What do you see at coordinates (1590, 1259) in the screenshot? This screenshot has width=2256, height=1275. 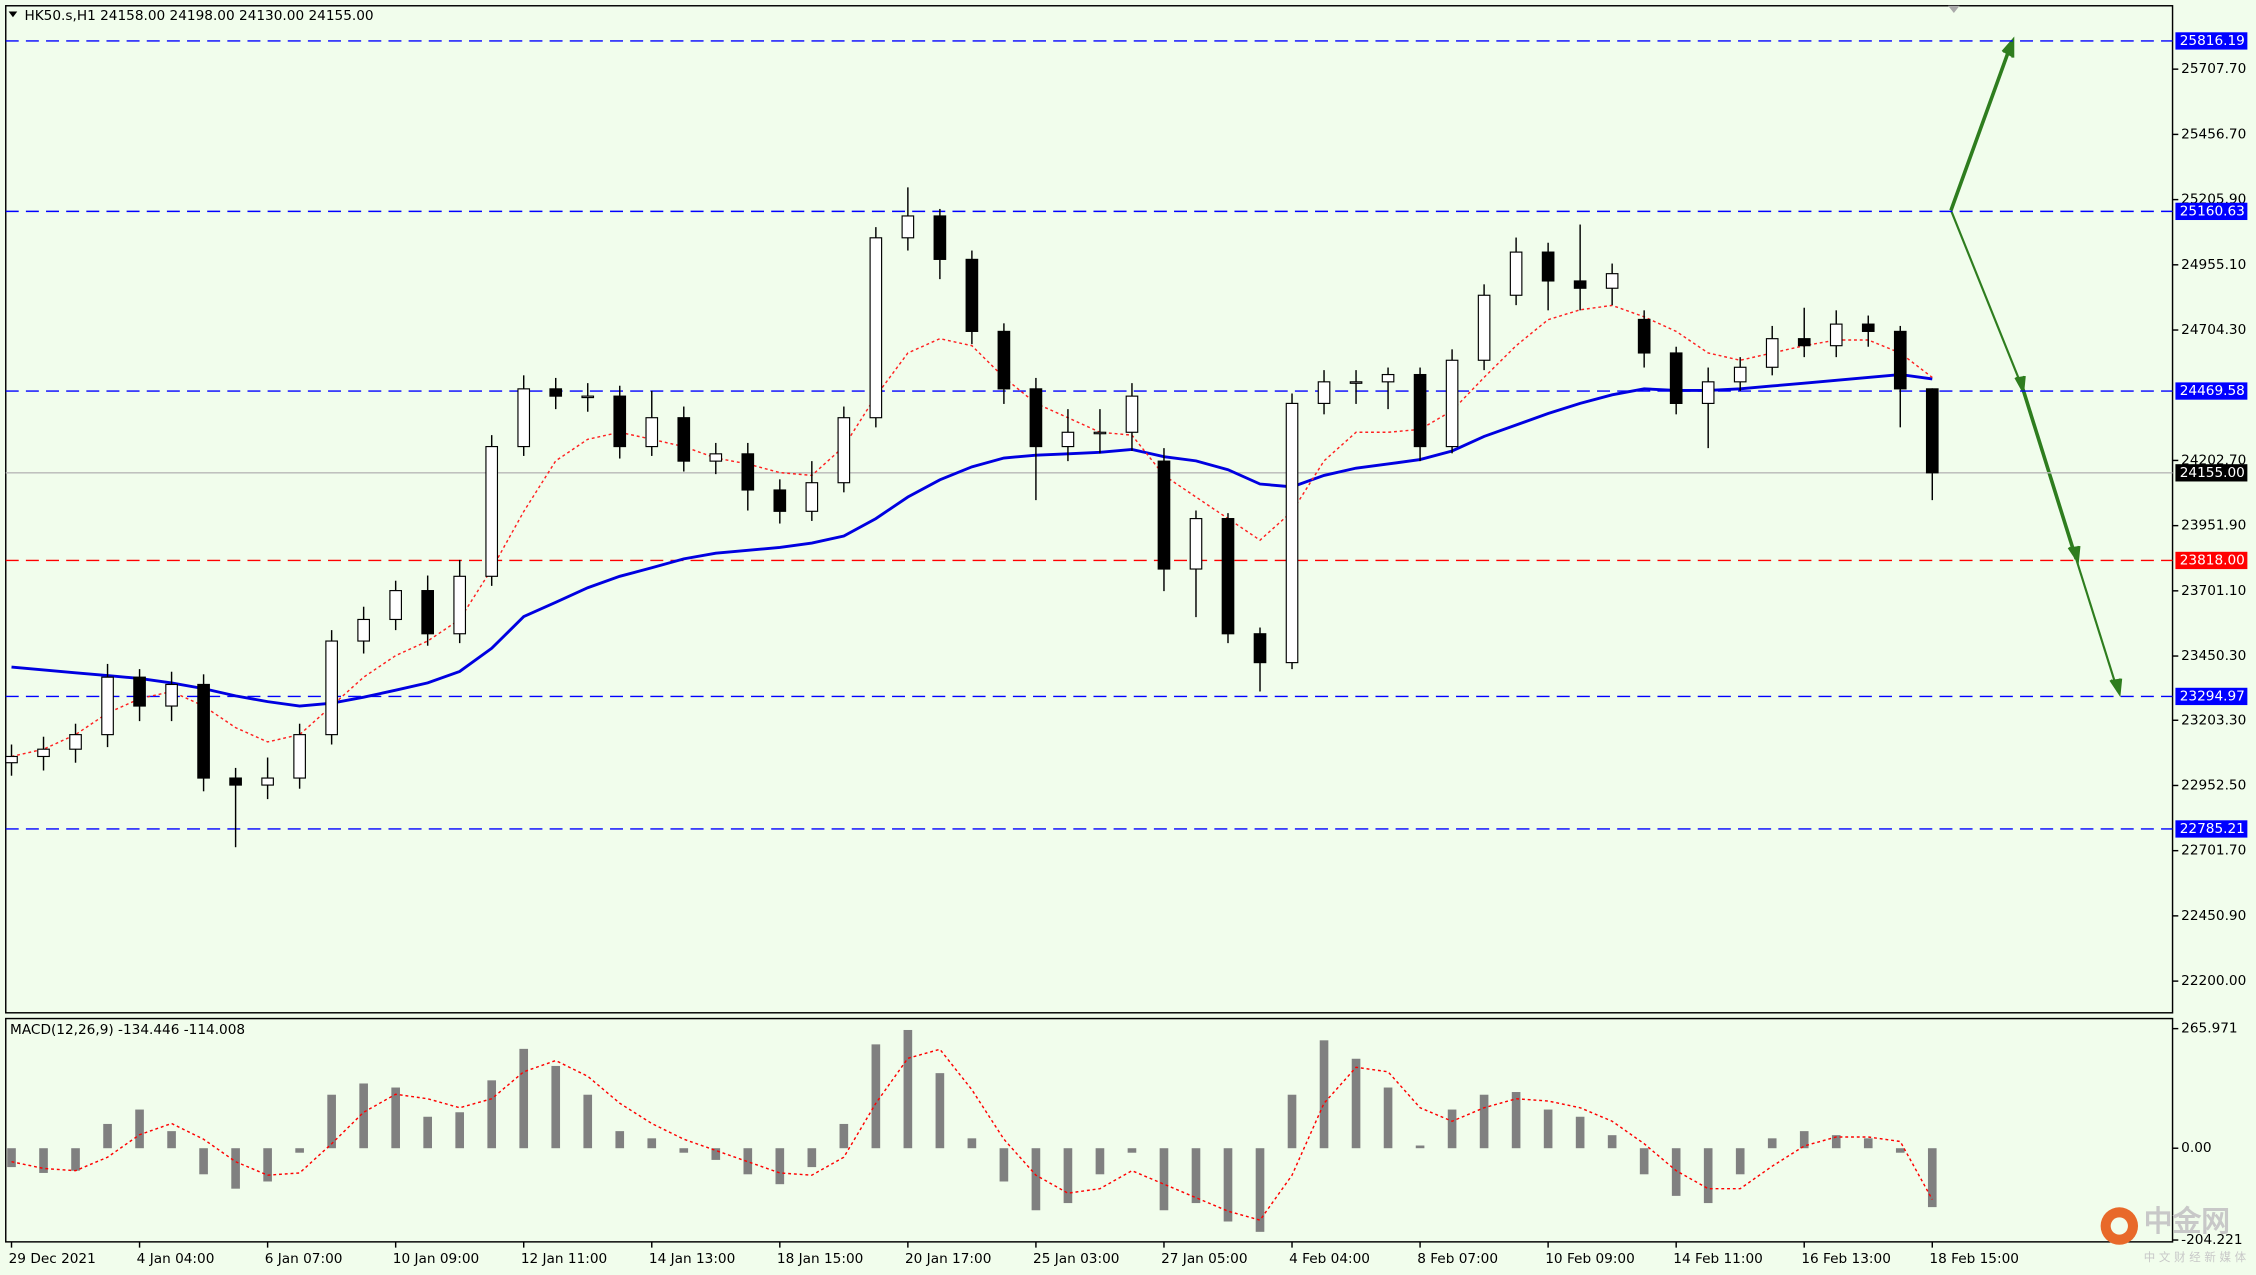 I see `x-tick-label: 10 Feb 09:00` at bounding box center [1590, 1259].